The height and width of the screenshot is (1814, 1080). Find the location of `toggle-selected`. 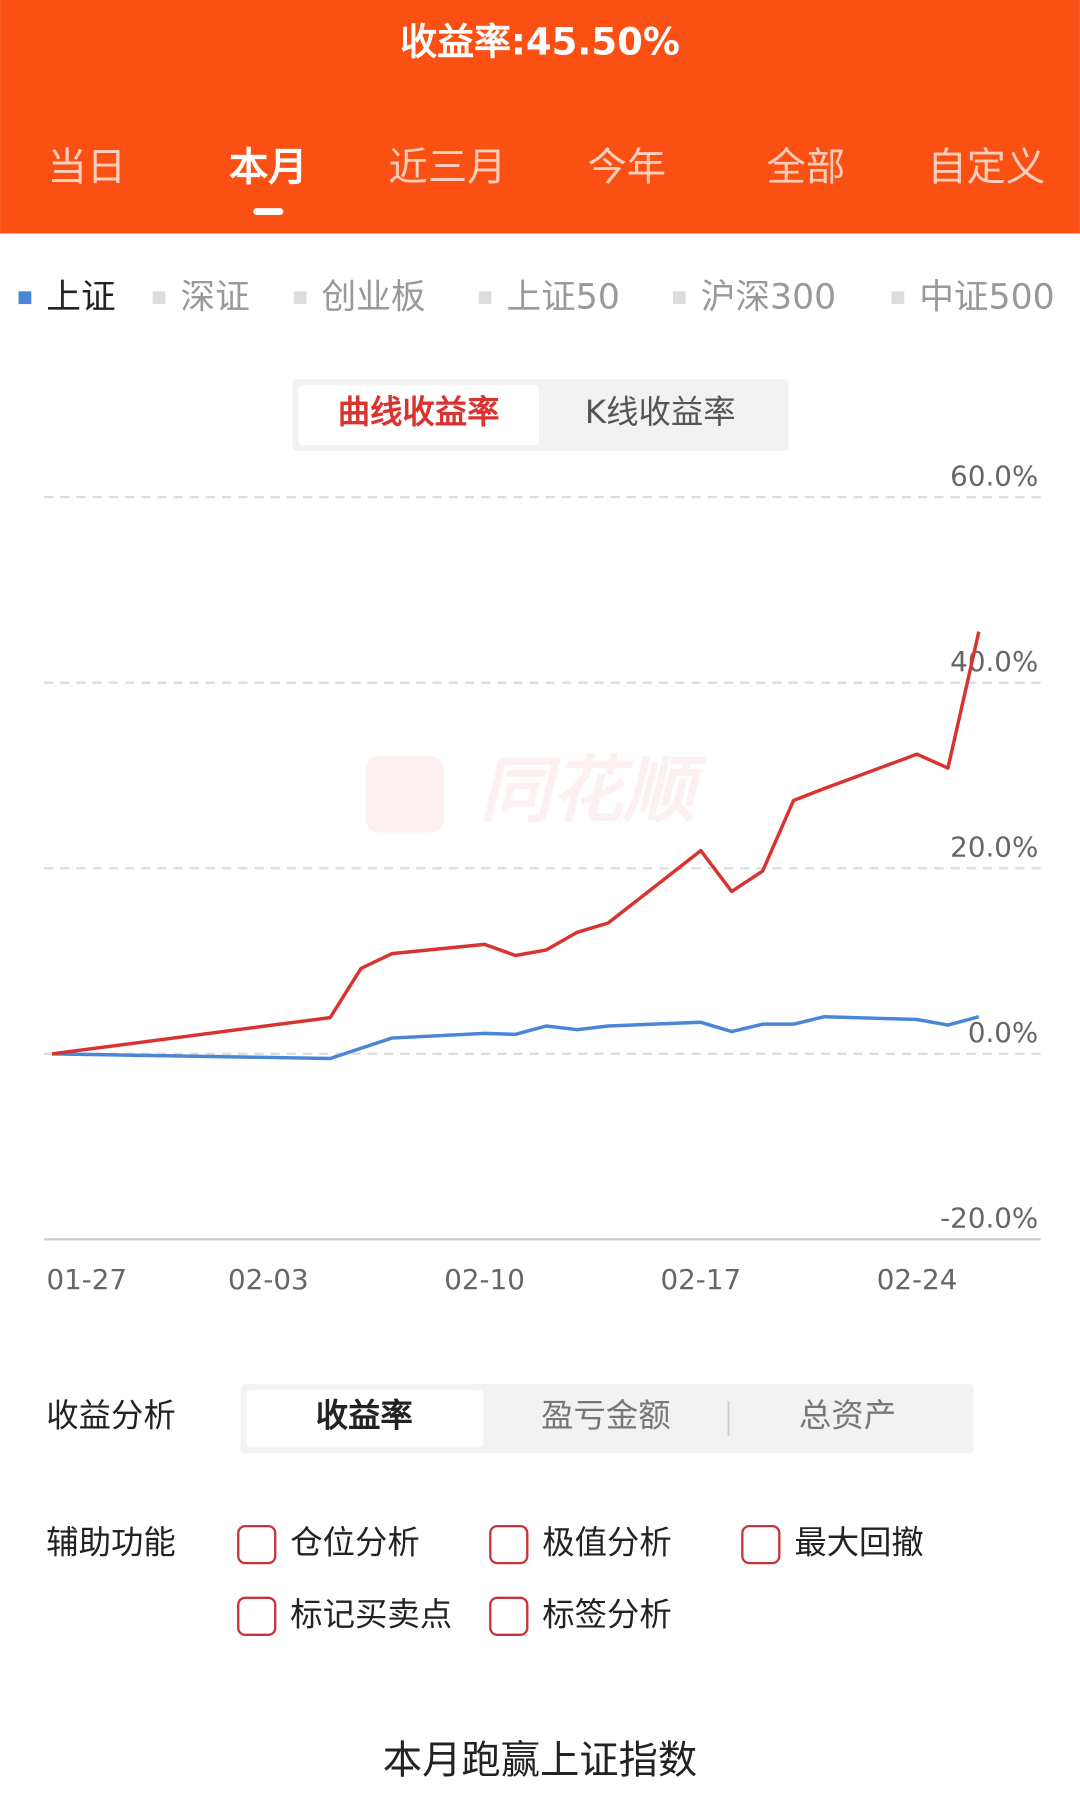

toggle-selected is located at coordinates (418, 415).